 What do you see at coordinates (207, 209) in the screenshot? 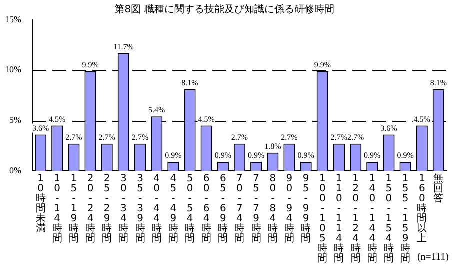
I see `x-tick-label: 60-64時間` at bounding box center [207, 209].